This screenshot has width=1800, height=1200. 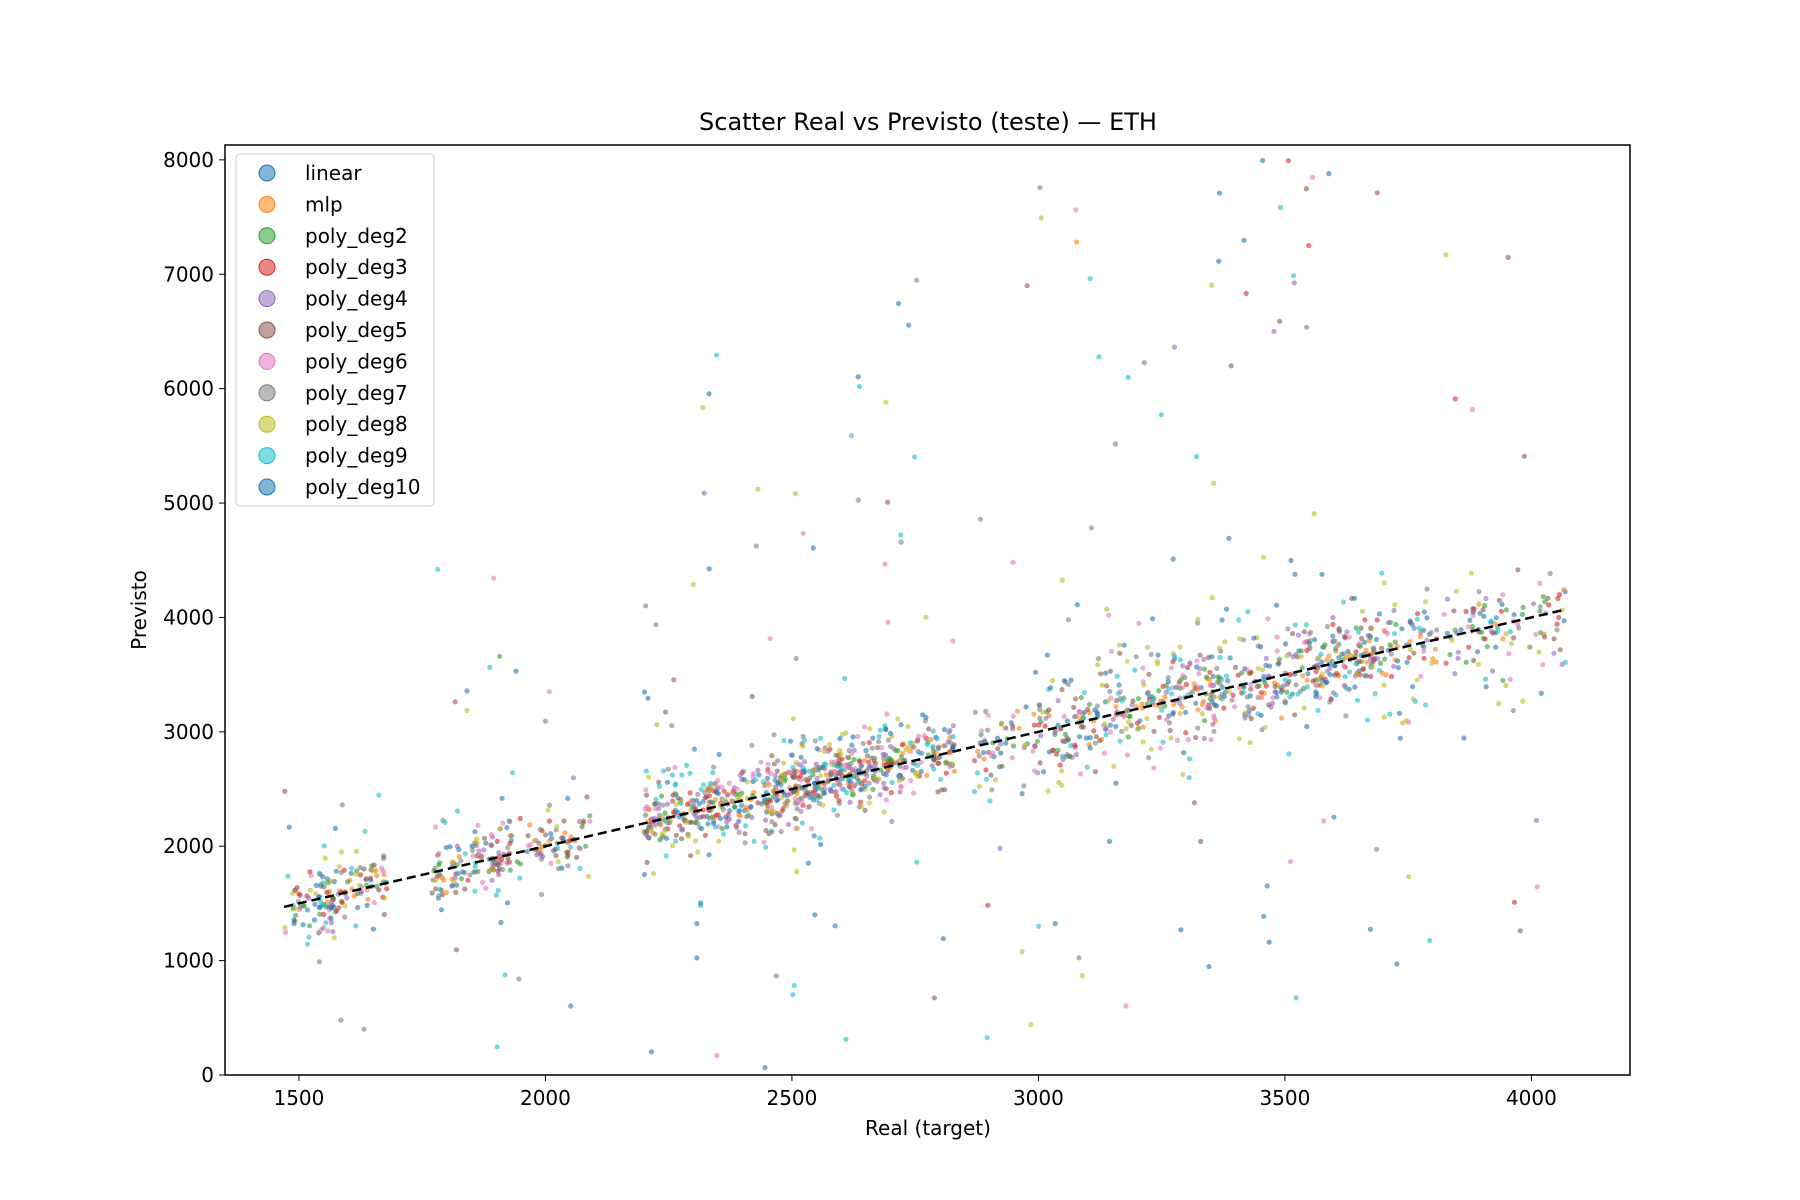 What do you see at coordinates (356, 267) in the screenshot?
I see `legend-label: poly_deg3` at bounding box center [356, 267].